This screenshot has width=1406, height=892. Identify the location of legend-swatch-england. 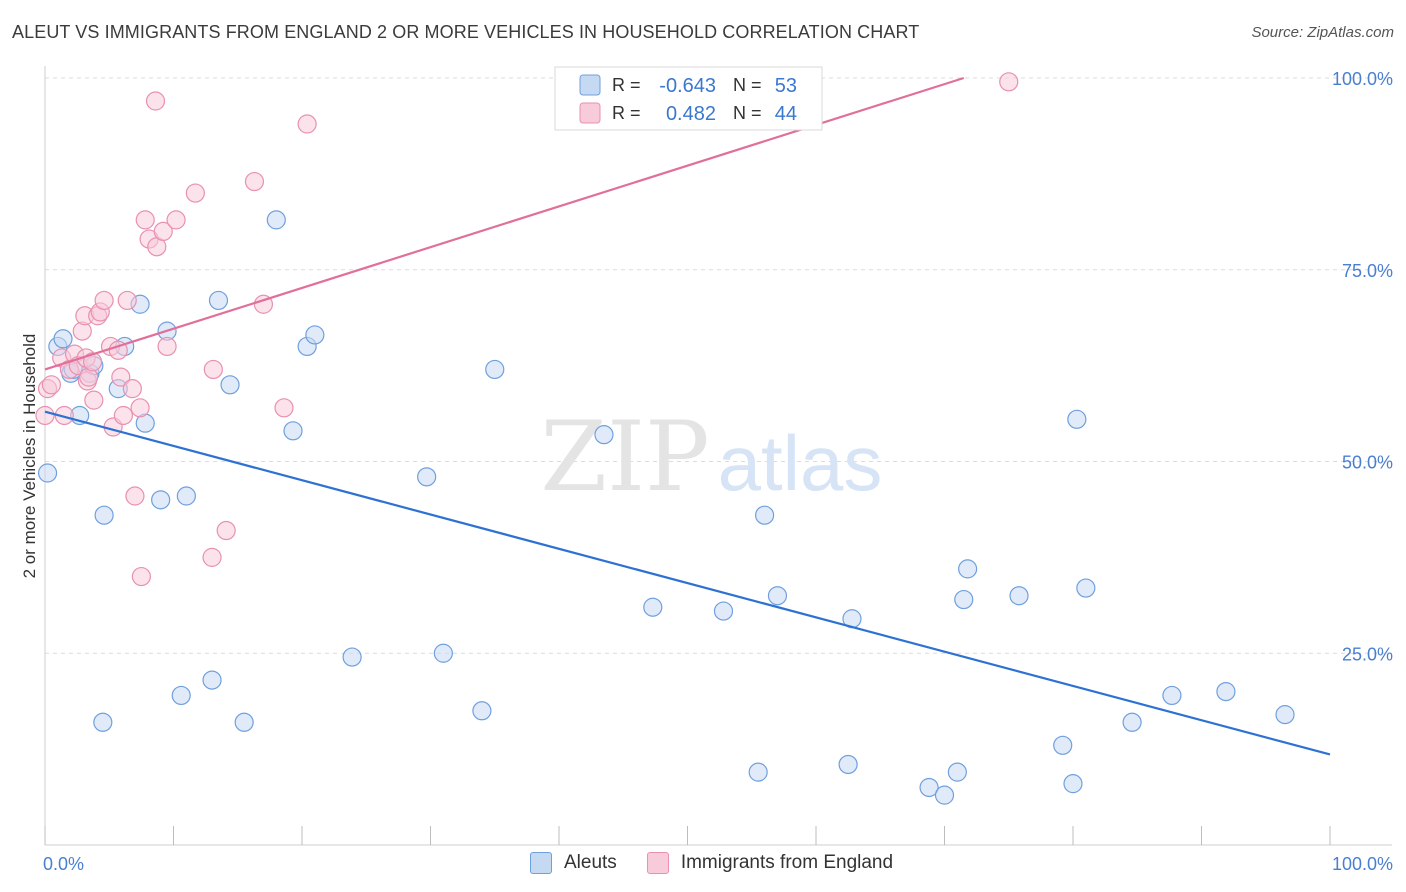
(657, 863).